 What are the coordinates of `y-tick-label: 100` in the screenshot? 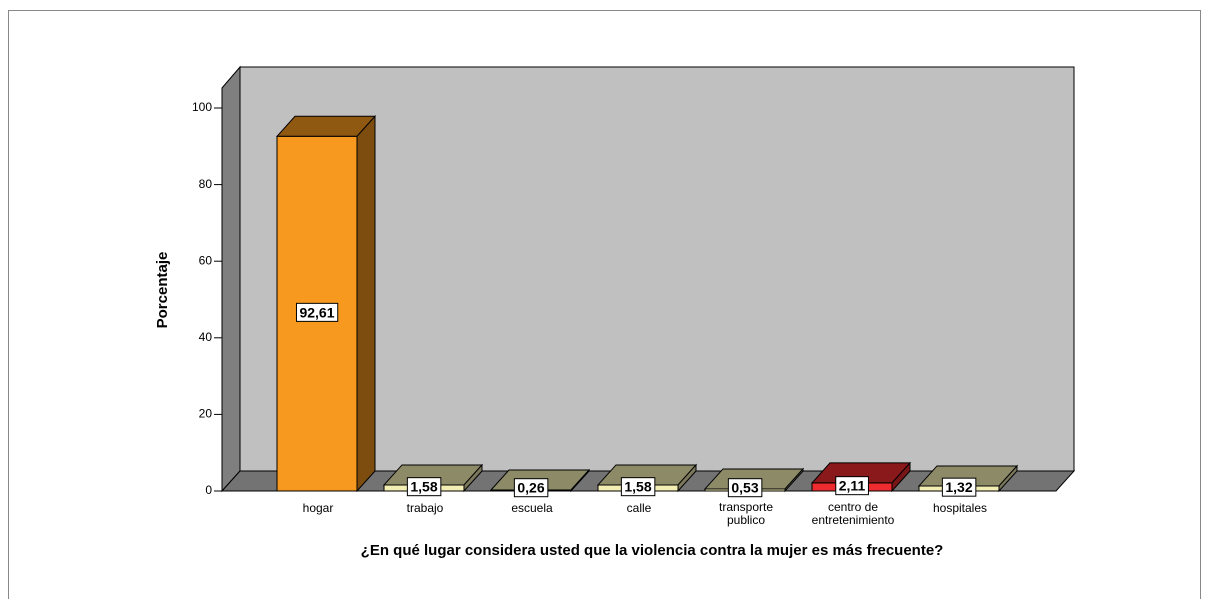 It's located at (202, 107).